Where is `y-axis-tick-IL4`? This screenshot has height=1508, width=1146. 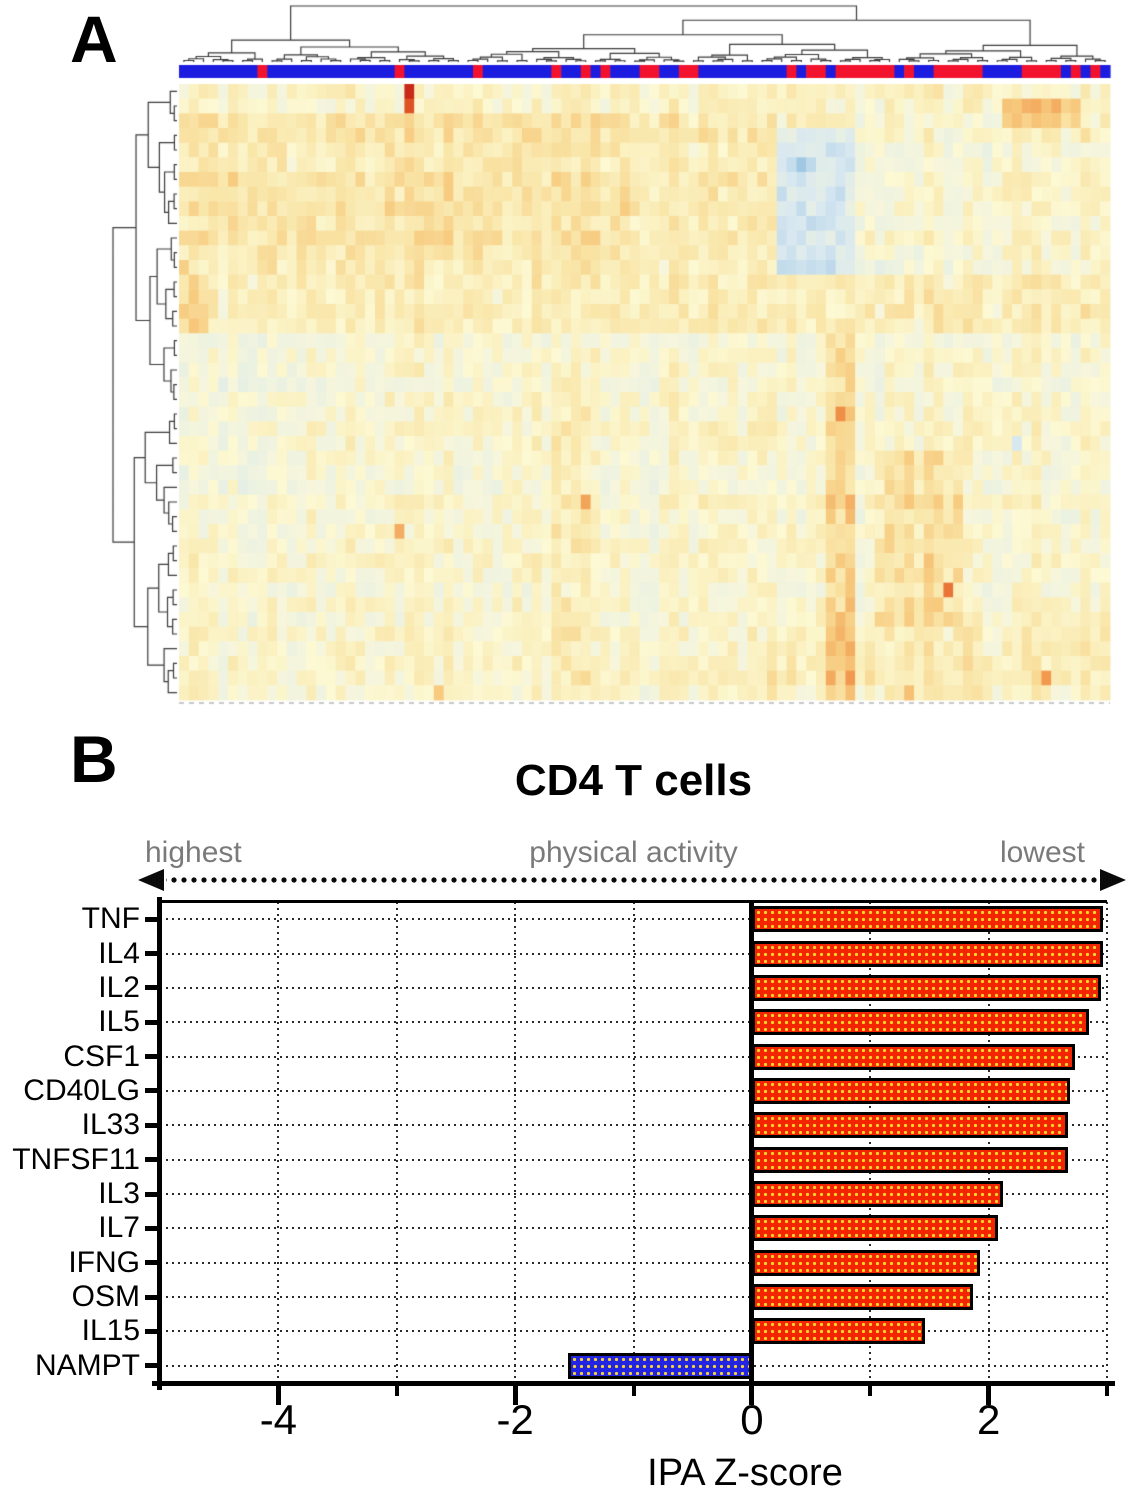 y-axis-tick-IL4 is located at coordinates (152, 954).